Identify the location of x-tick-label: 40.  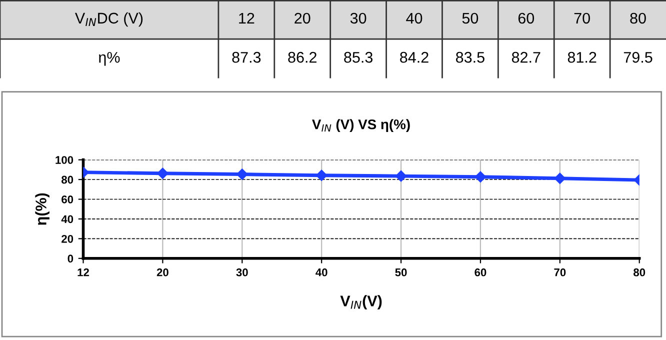
(322, 272).